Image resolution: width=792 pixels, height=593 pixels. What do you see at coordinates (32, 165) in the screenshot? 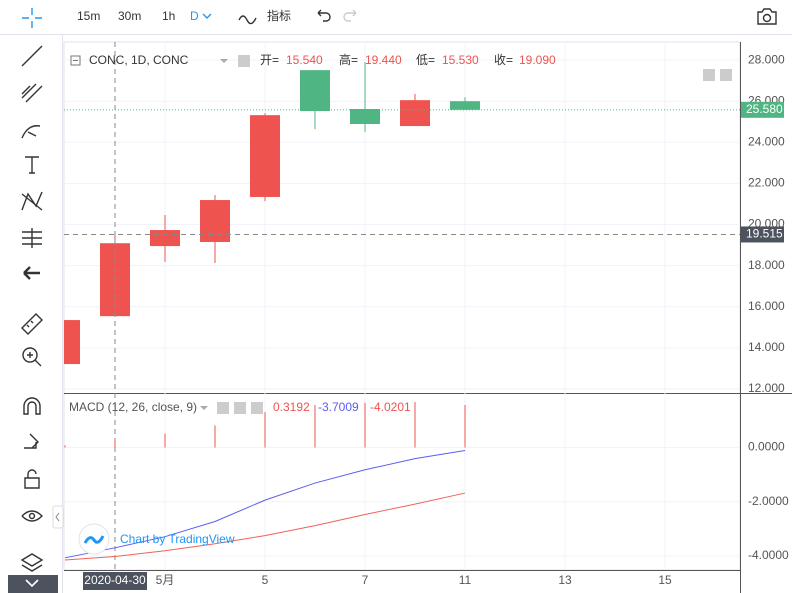
I see `text-tool` at bounding box center [32, 165].